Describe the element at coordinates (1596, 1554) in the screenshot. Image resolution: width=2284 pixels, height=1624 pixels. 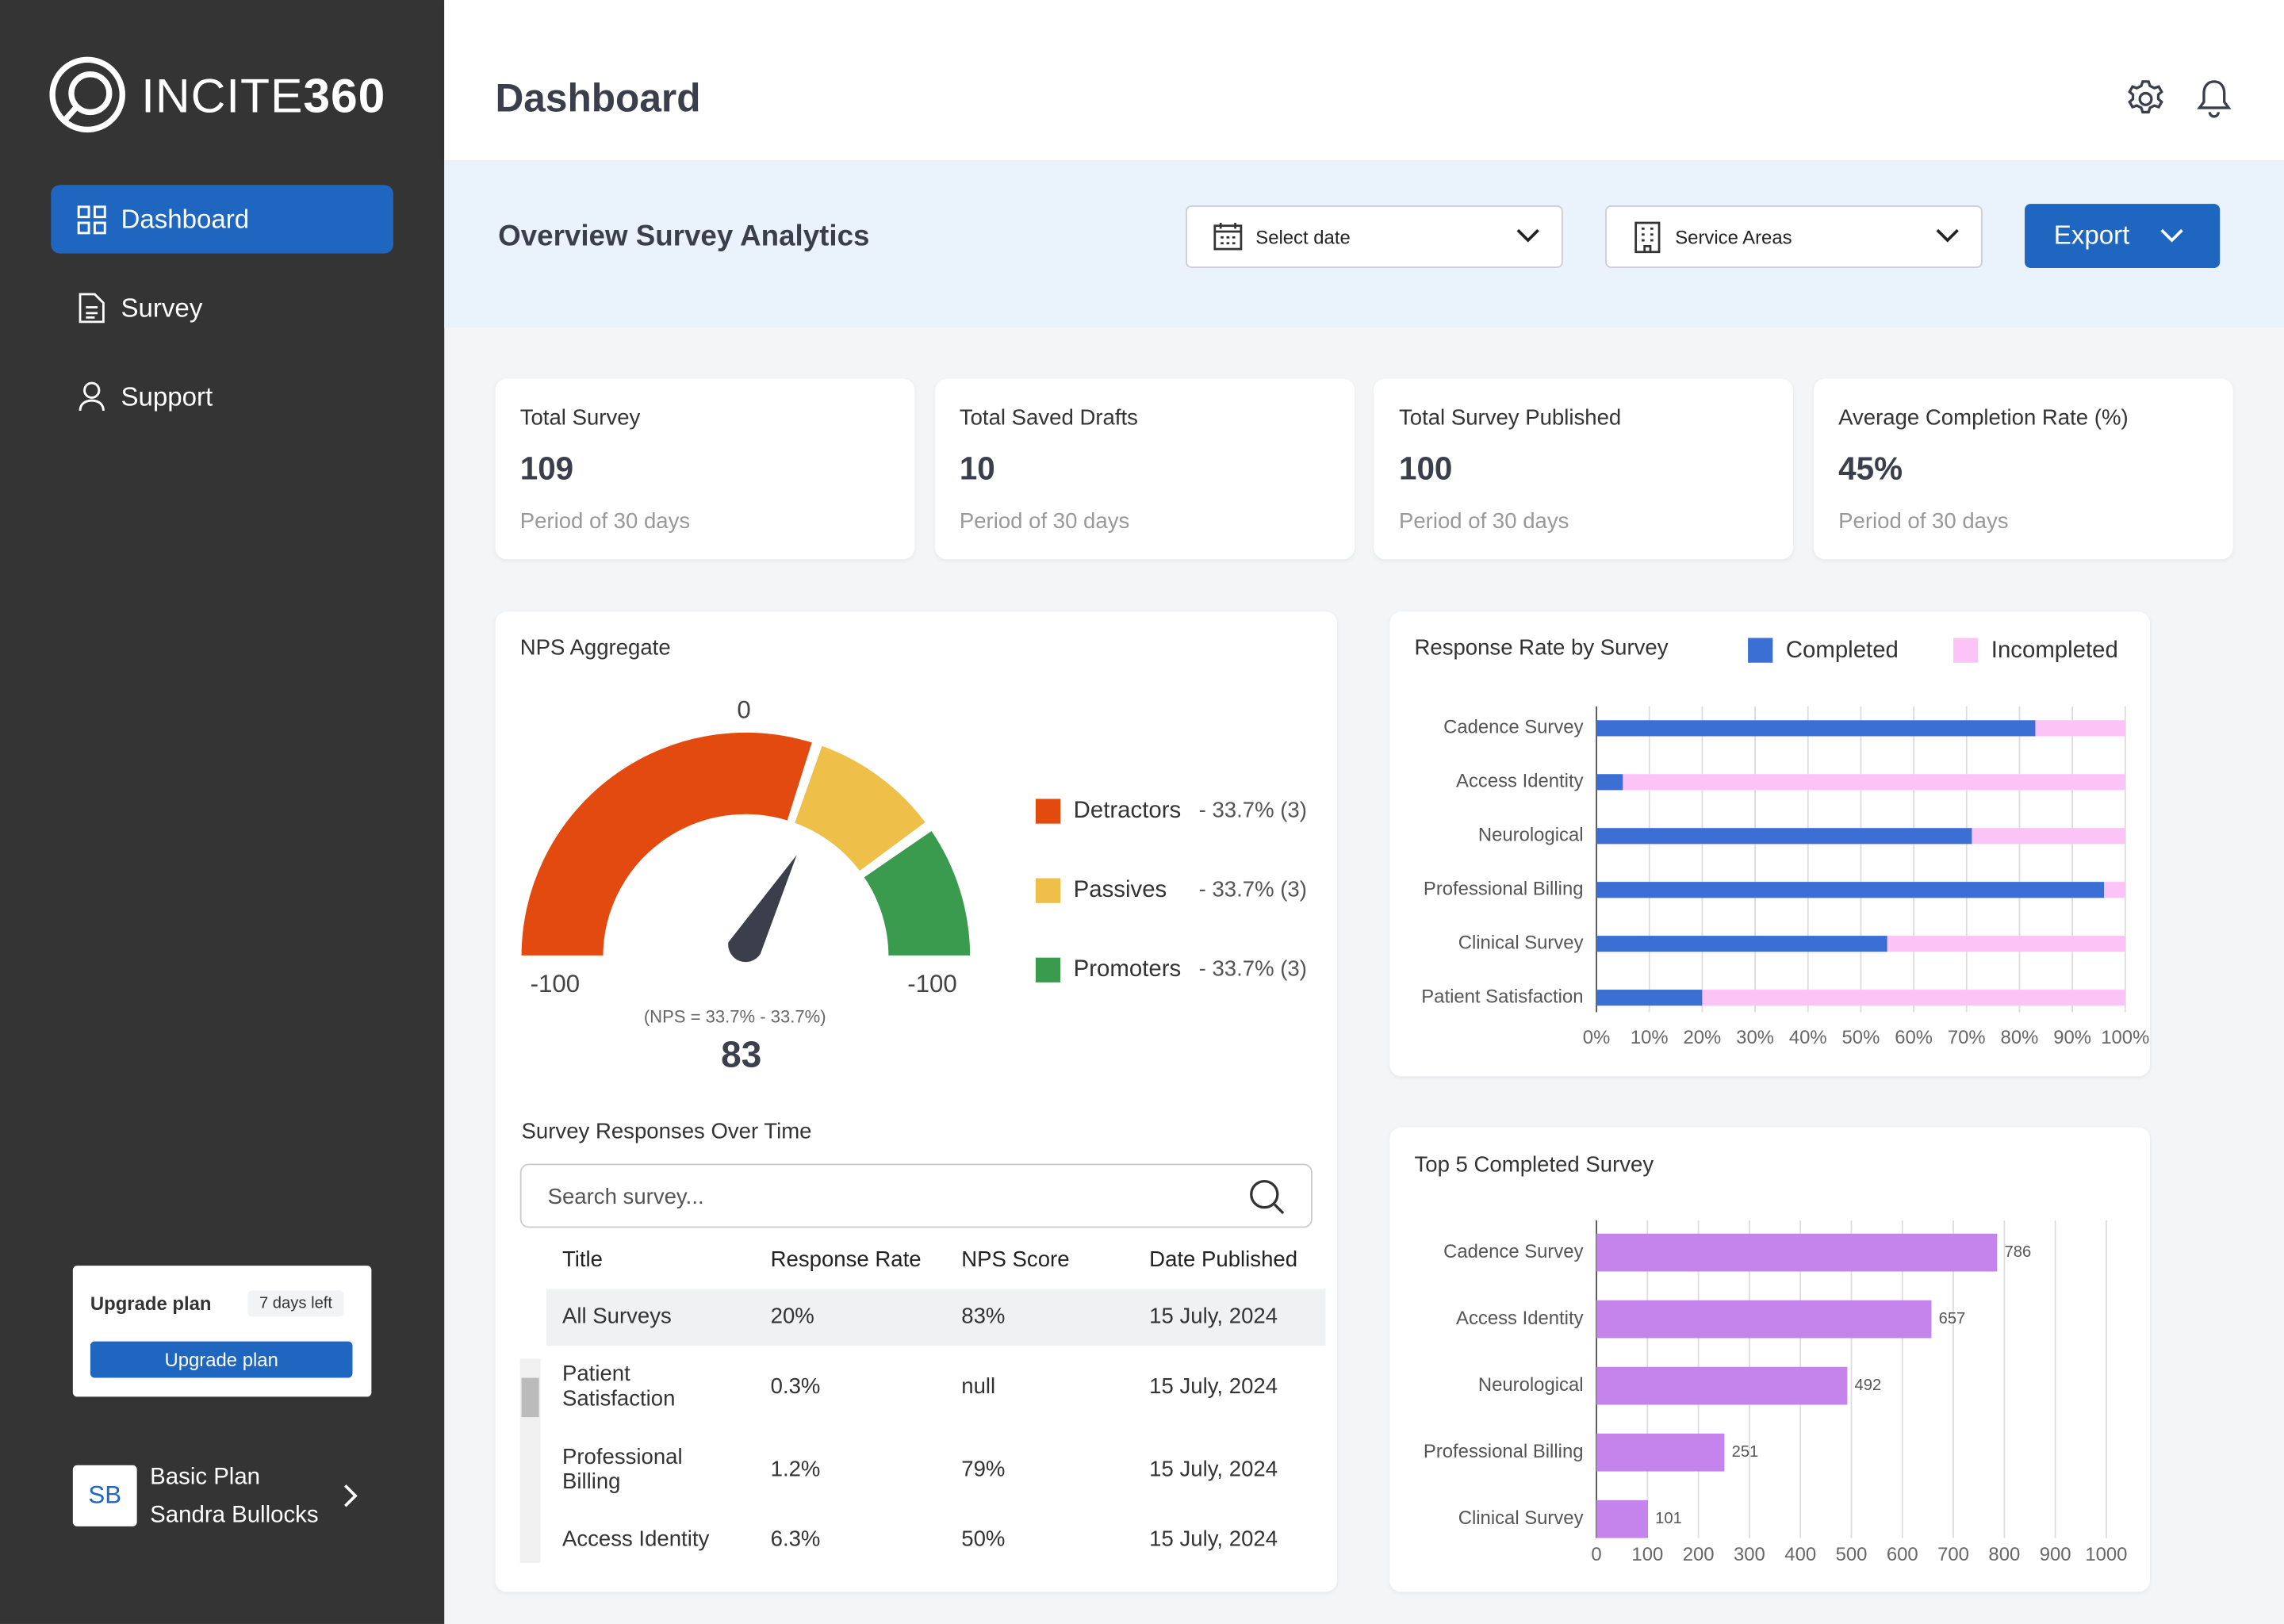
I see `x-tick-label: 0` at that location.